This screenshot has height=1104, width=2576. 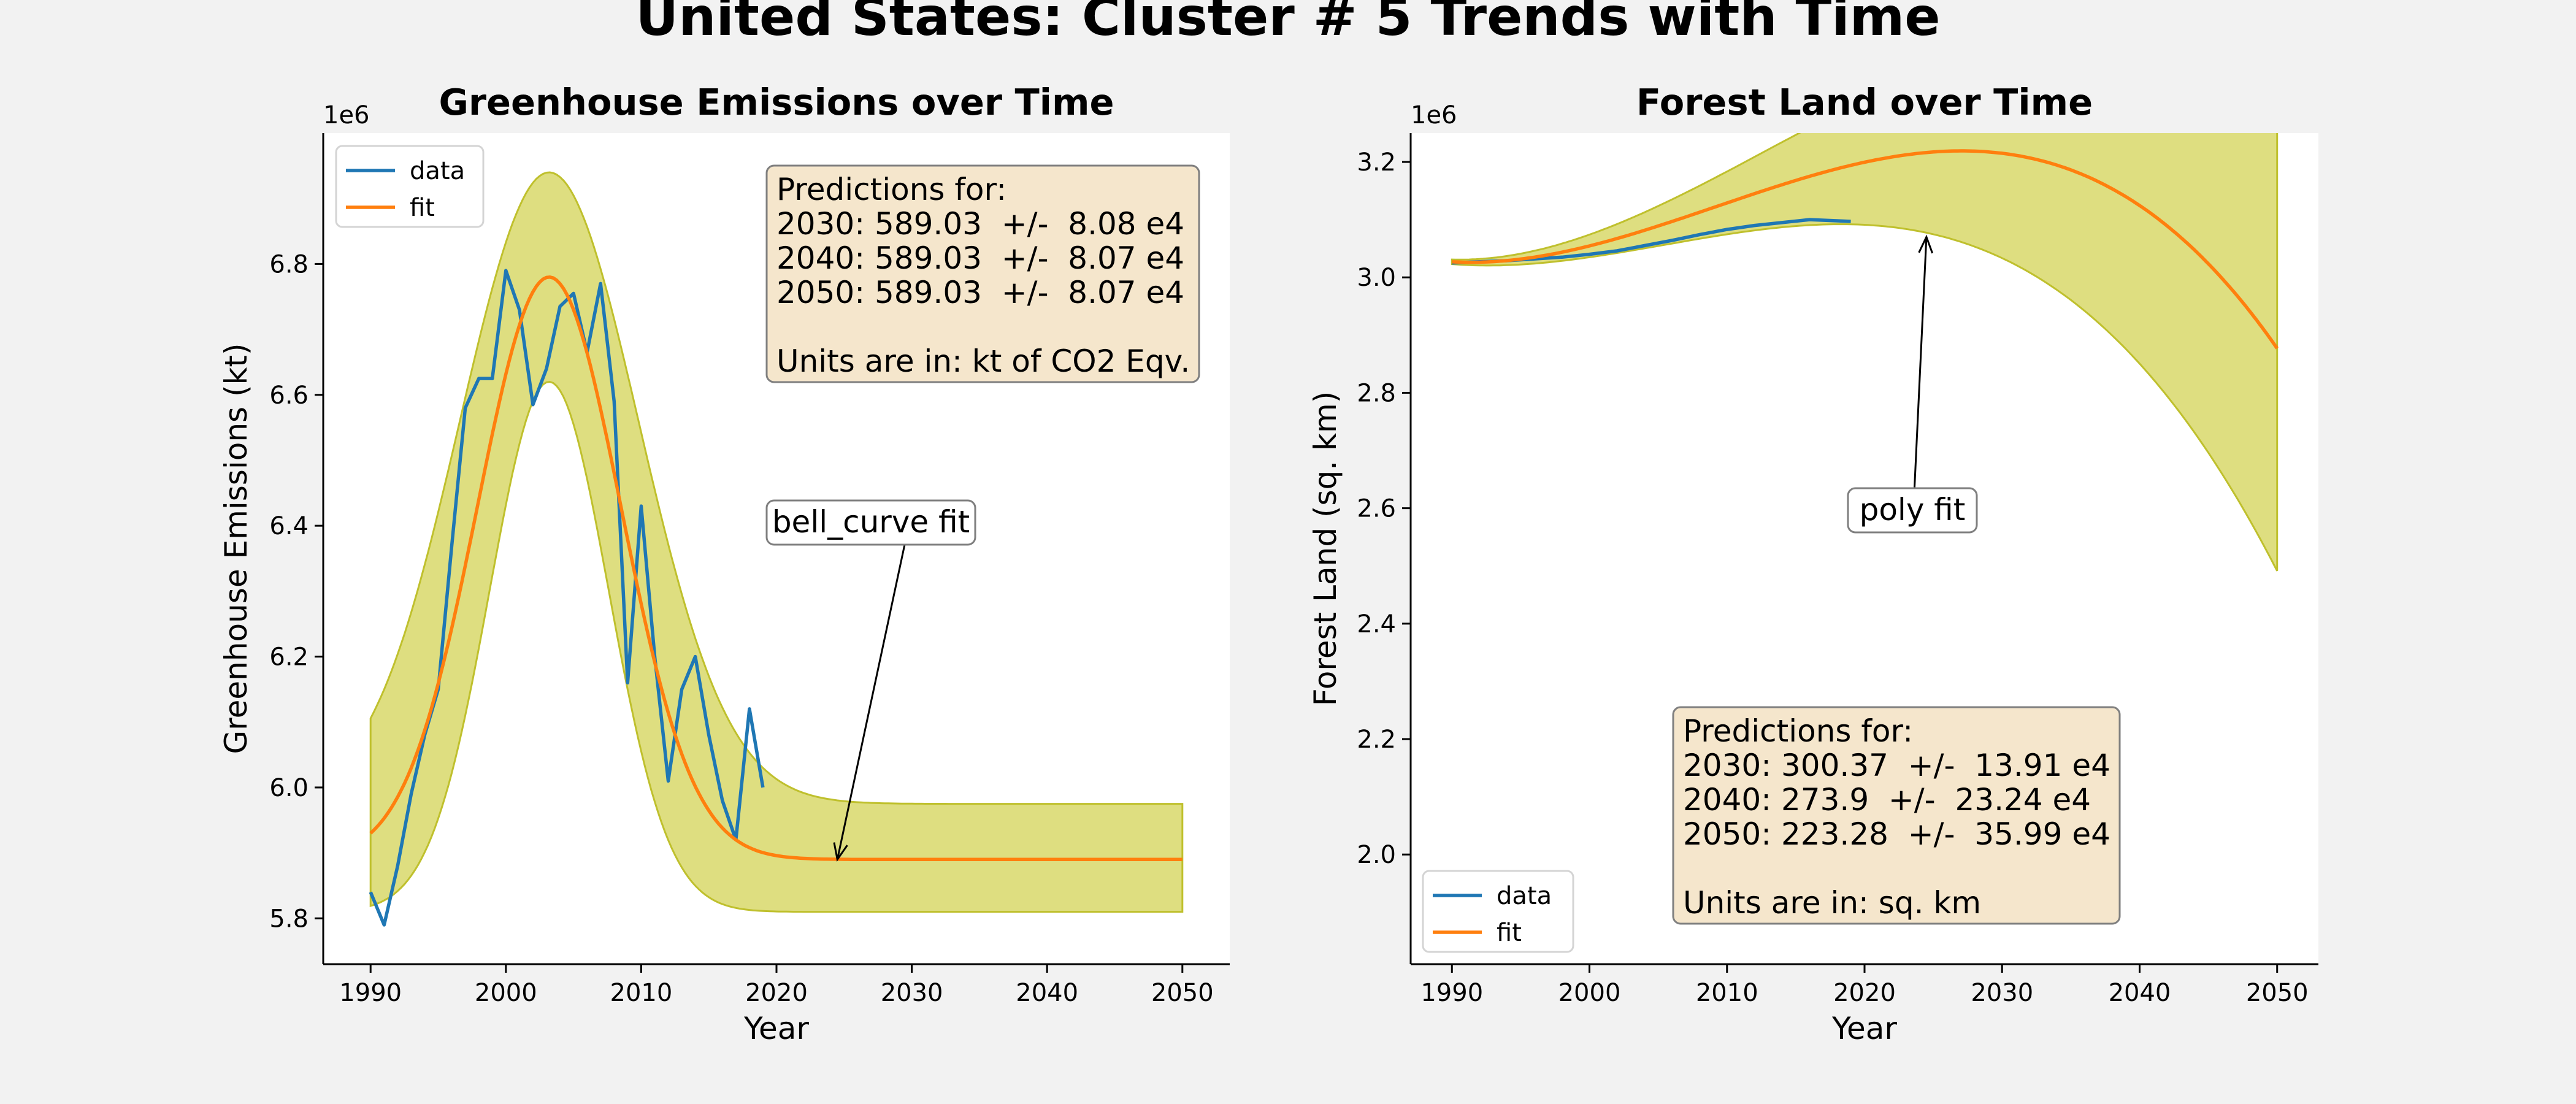 What do you see at coordinates (776, 102) in the screenshot?
I see `panel-title: Greenhouse Emissions over Time` at bounding box center [776, 102].